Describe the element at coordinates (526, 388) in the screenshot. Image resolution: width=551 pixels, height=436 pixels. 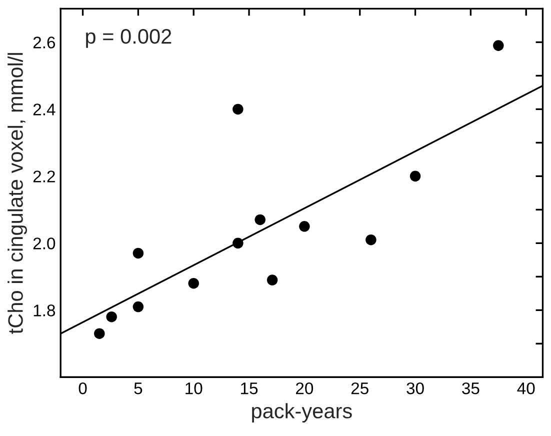
I see `x-tick-label: 40` at that location.